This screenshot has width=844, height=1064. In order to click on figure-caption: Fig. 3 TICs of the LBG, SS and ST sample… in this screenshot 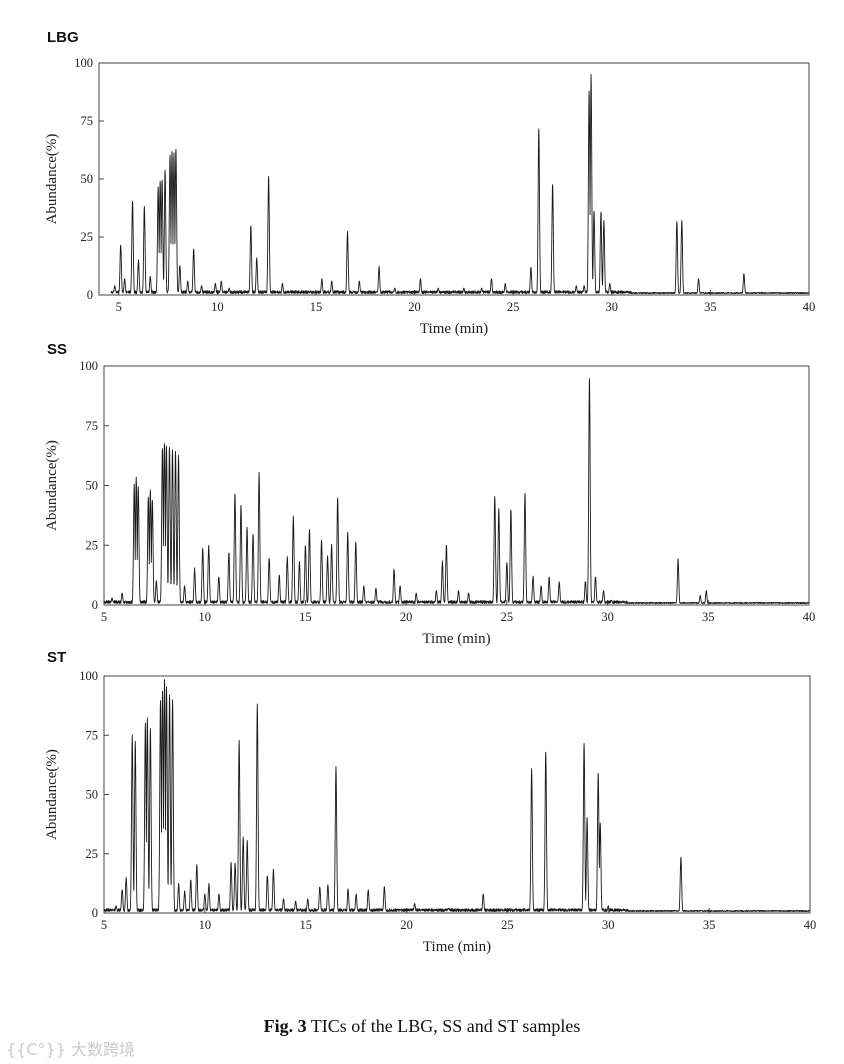, I will do `click(422, 1026)`.